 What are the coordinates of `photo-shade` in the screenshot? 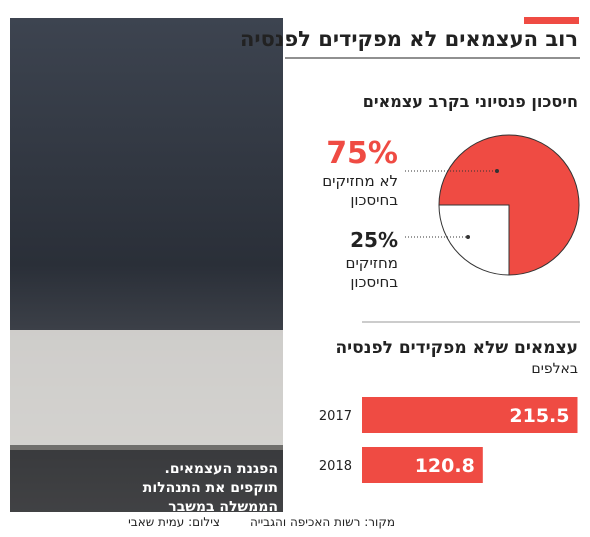 It's located at (146, 478).